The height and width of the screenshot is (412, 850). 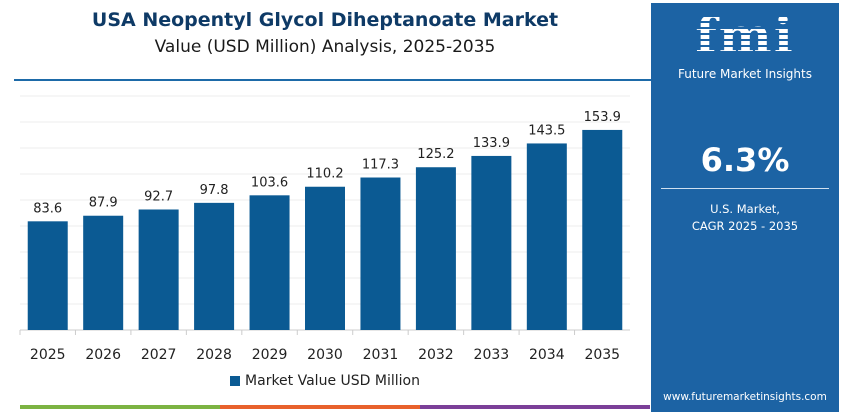 What do you see at coordinates (332, 381) in the screenshot?
I see `legend-label: Market Value USD Million` at bounding box center [332, 381].